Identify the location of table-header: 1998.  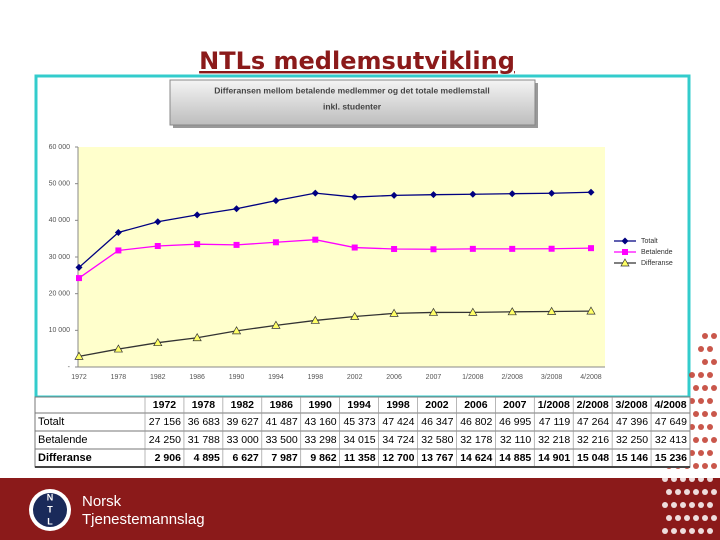
(398, 405).